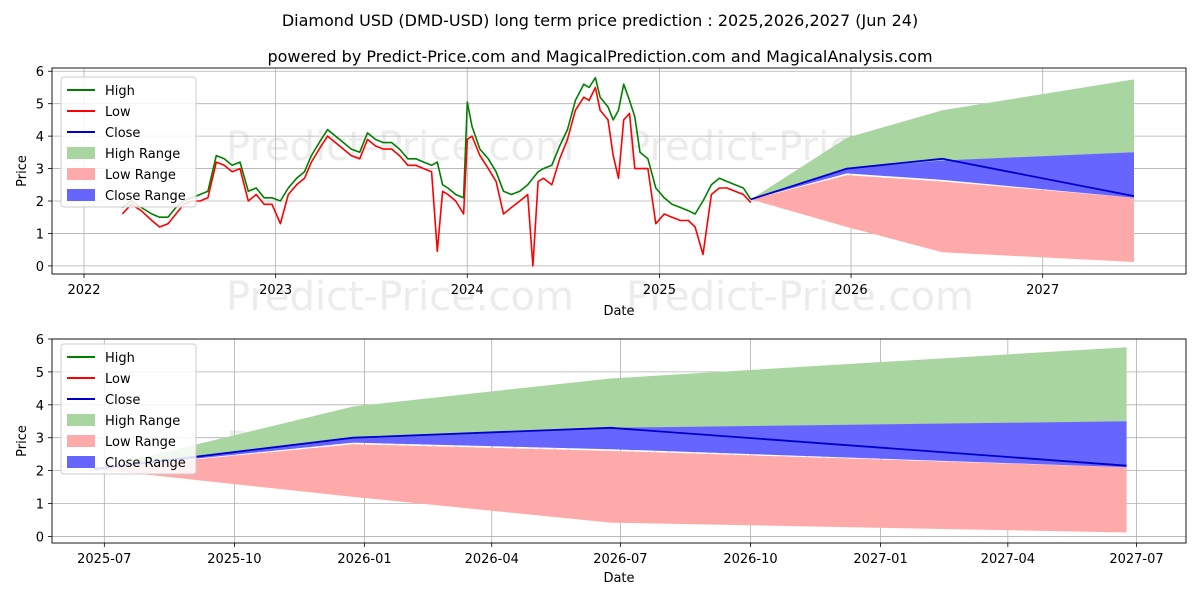  What do you see at coordinates (851, 290) in the screenshot?
I see `x-tick-label: 2026` at bounding box center [851, 290].